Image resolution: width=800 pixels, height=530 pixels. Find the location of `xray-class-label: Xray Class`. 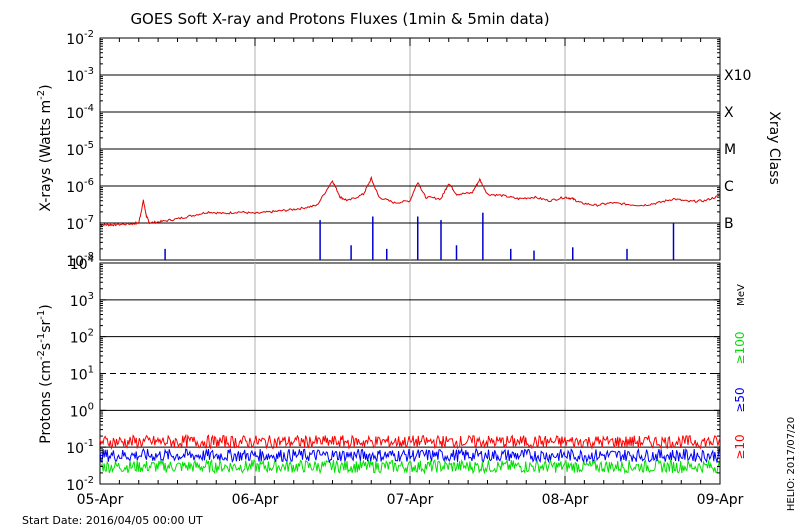

xray-class-label: Xray Class is located at coordinates (774, 148).